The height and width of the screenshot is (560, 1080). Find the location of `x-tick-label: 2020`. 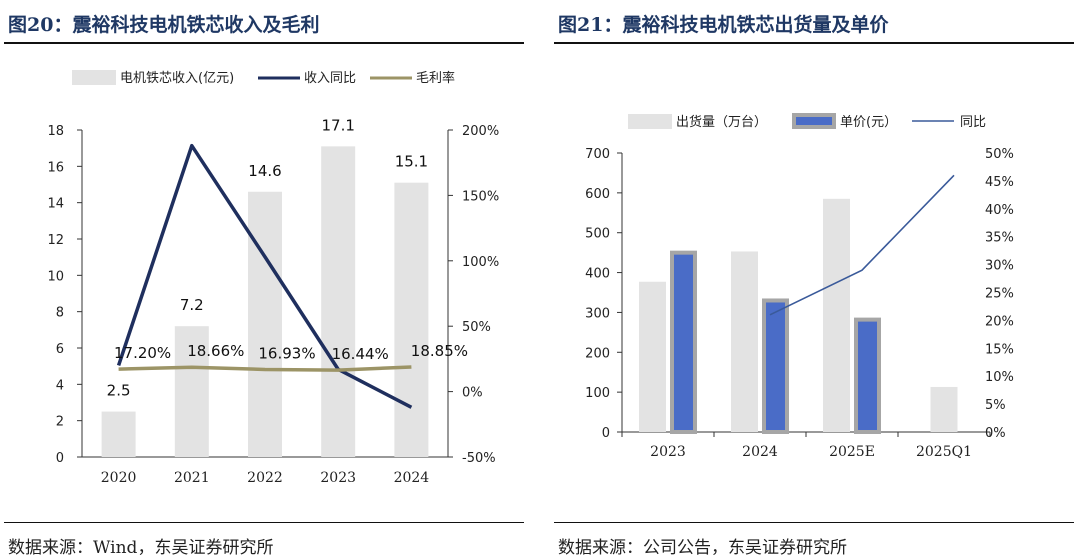

x-tick-label: 2020 is located at coordinates (119, 478).